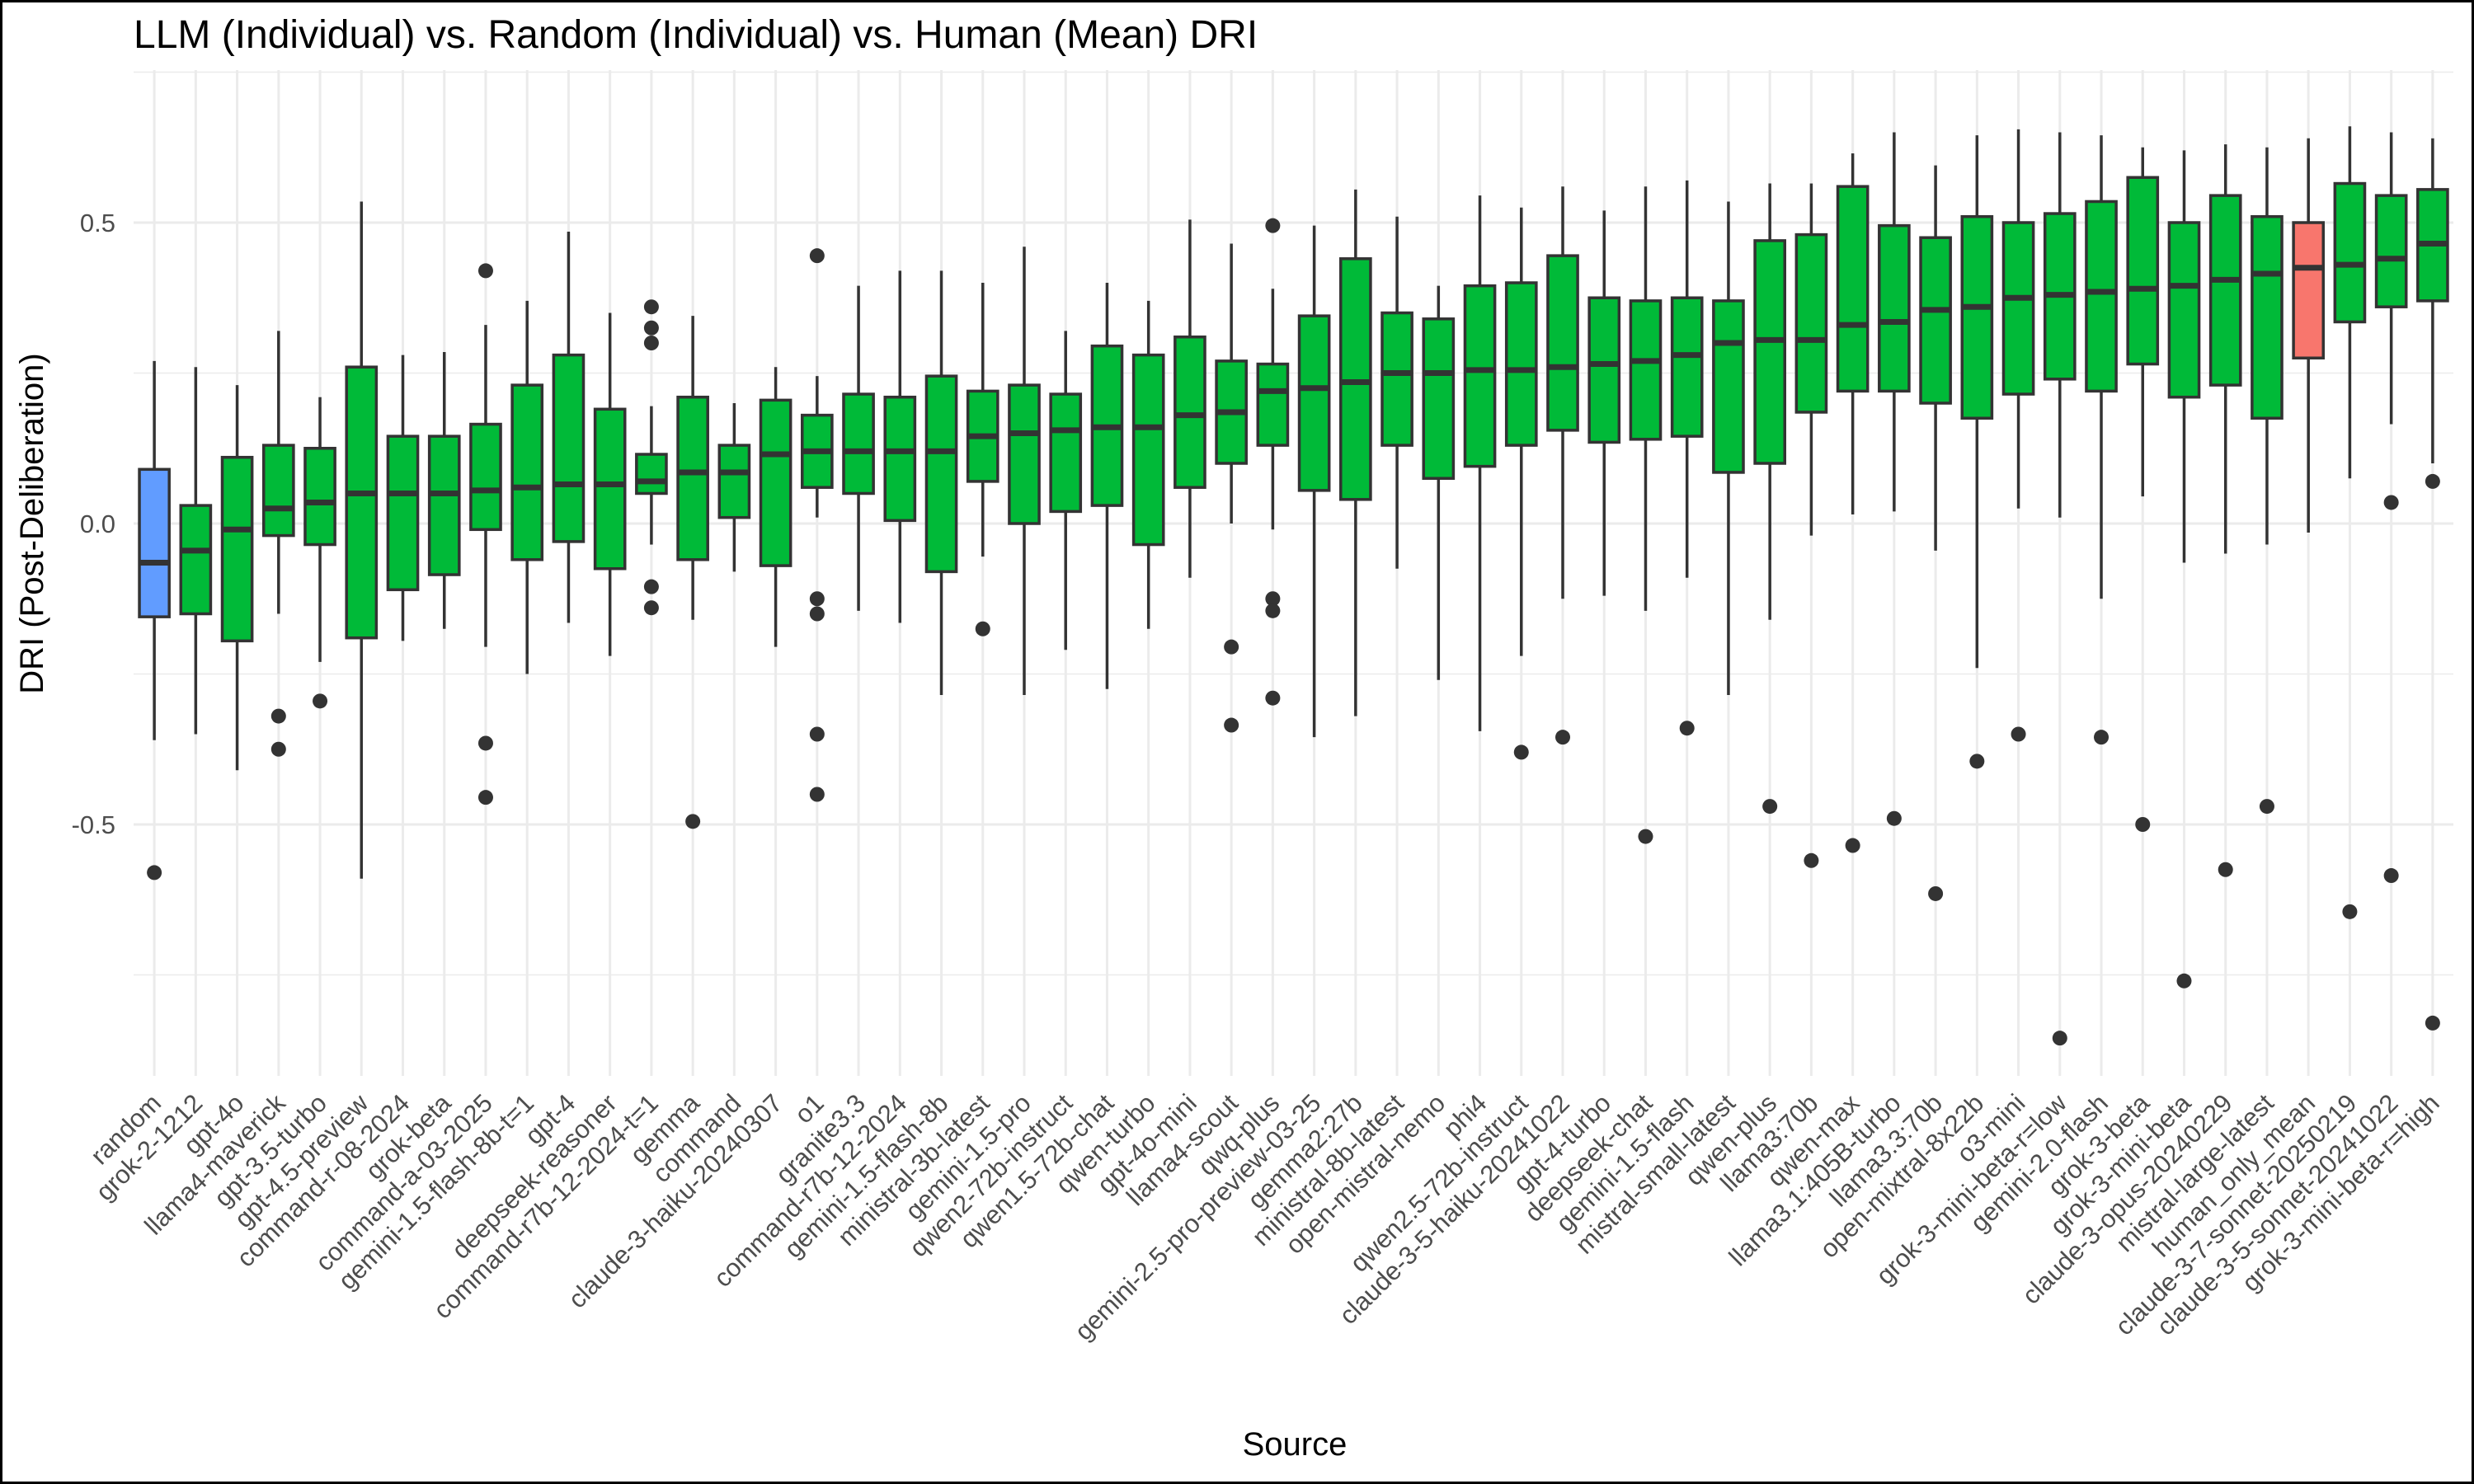 The height and width of the screenshot is (1484, 2474). Describe the element at coordinates (1107, 486) in the screenshot. I see `box-qwen1.5-72b-chat` at that location.